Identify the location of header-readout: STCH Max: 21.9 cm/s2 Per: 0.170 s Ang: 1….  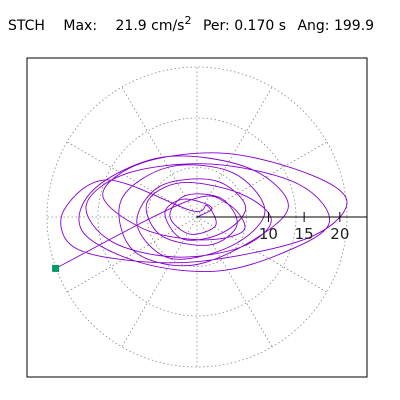
(191, 25).